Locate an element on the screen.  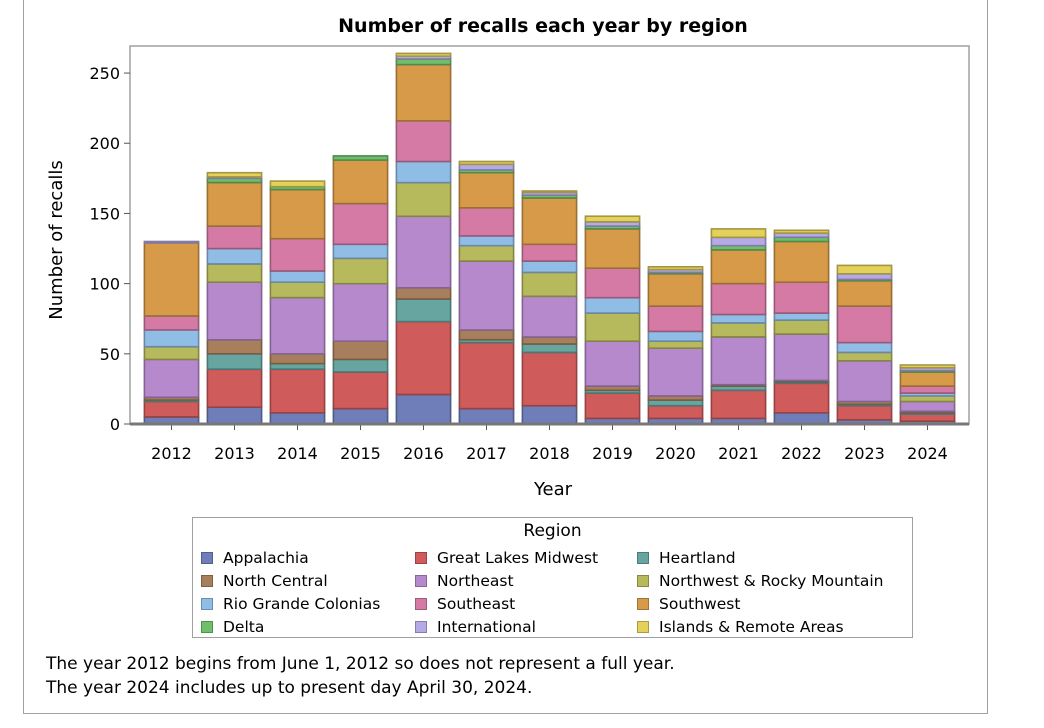
legend-label: Southeast is located at coordinates (476, 604).